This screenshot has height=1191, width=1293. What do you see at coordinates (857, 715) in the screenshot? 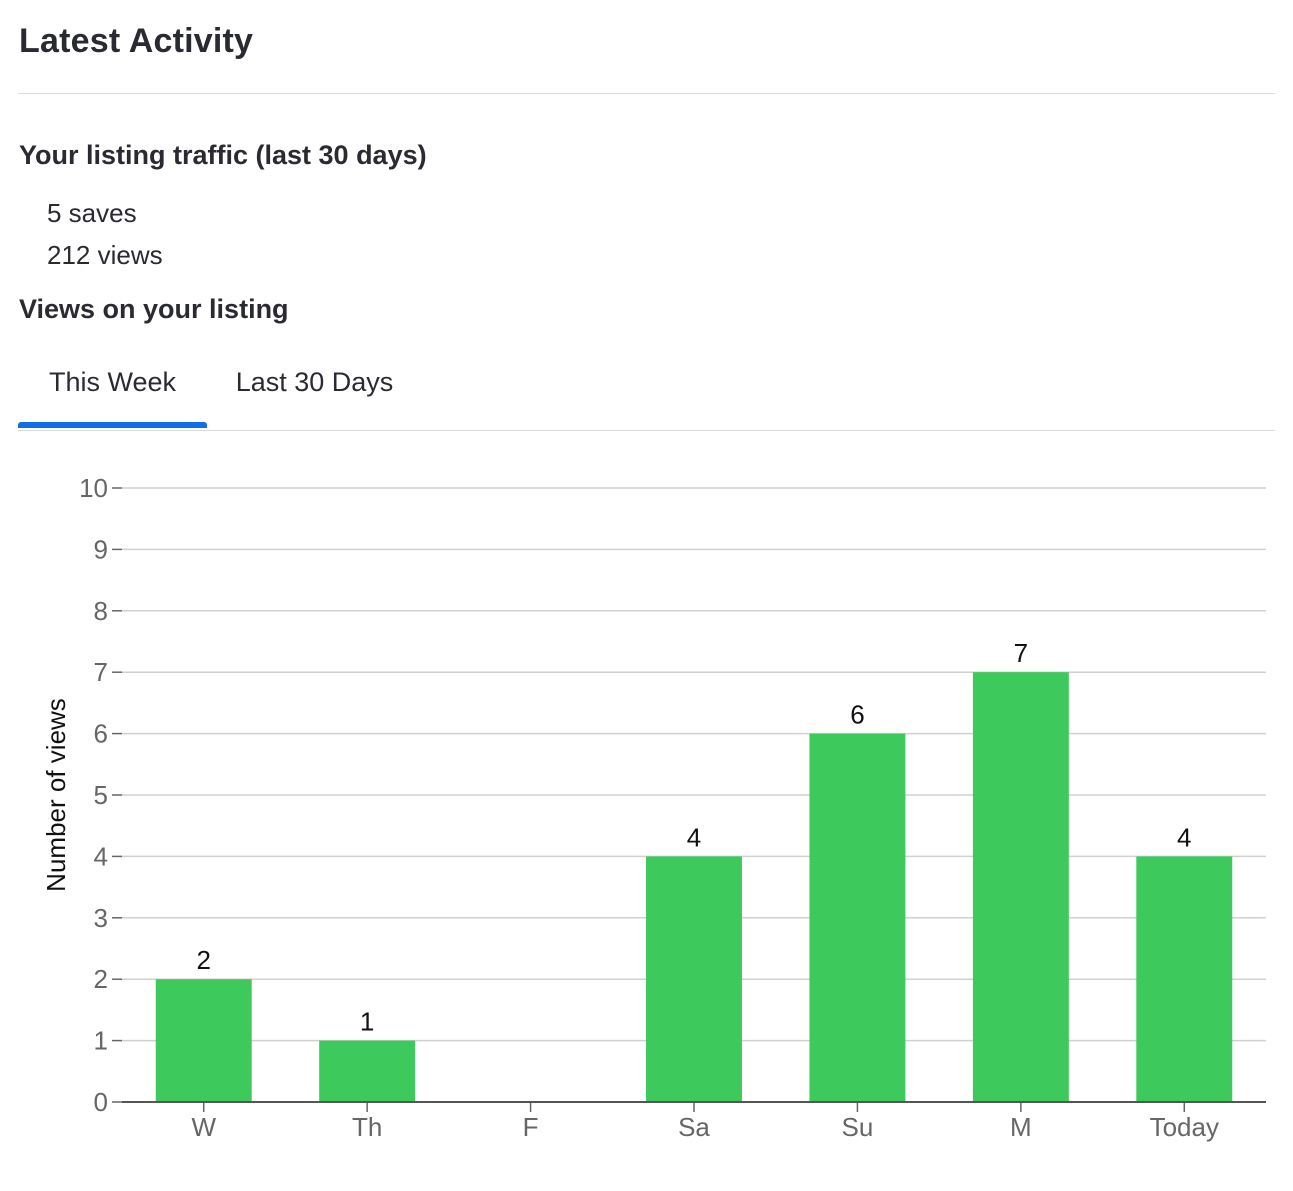
I see `bar-value-label: 6` at bounding box center [857, 715].